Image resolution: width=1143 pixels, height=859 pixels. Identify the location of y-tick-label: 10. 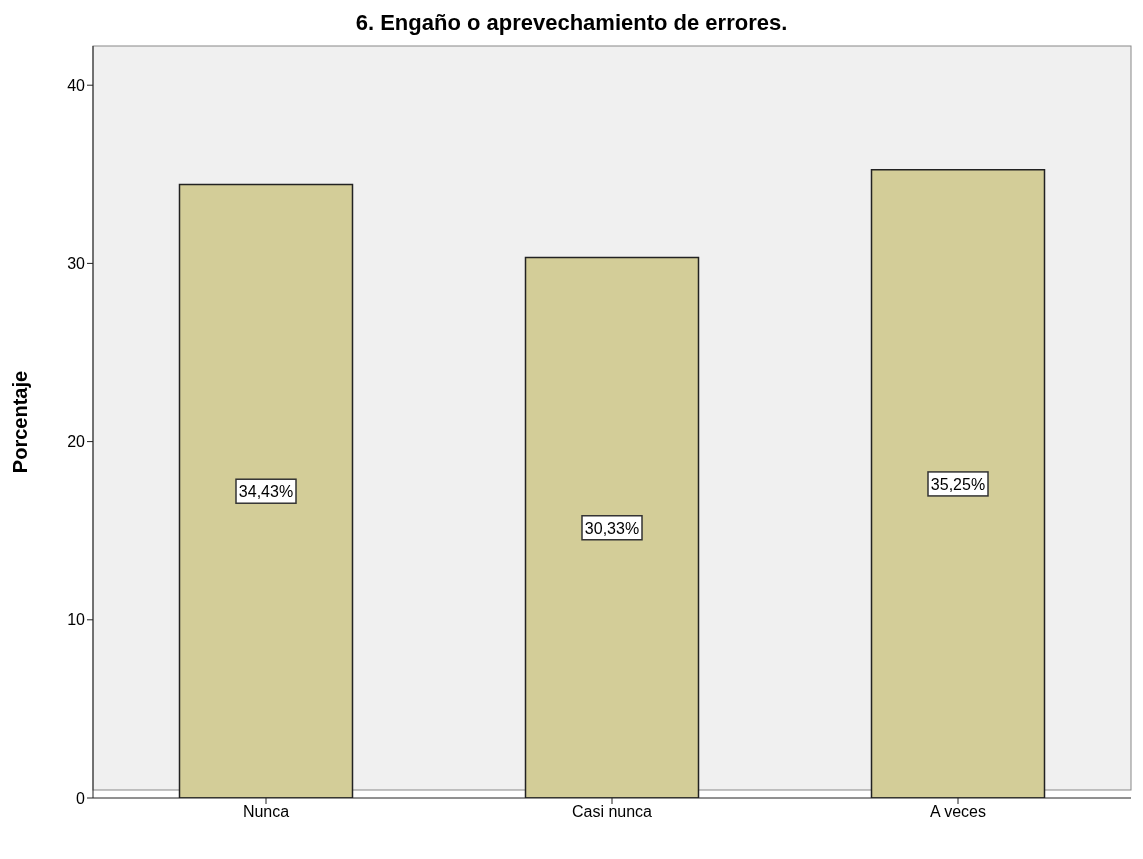
(76, 620).